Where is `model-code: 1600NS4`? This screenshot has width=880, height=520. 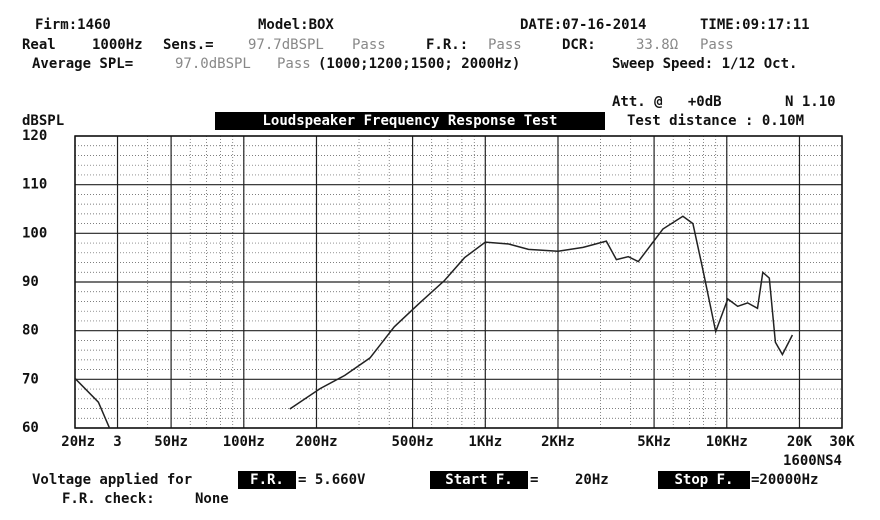
model-code: 1600NS4 is located at coordinates (812, 461).